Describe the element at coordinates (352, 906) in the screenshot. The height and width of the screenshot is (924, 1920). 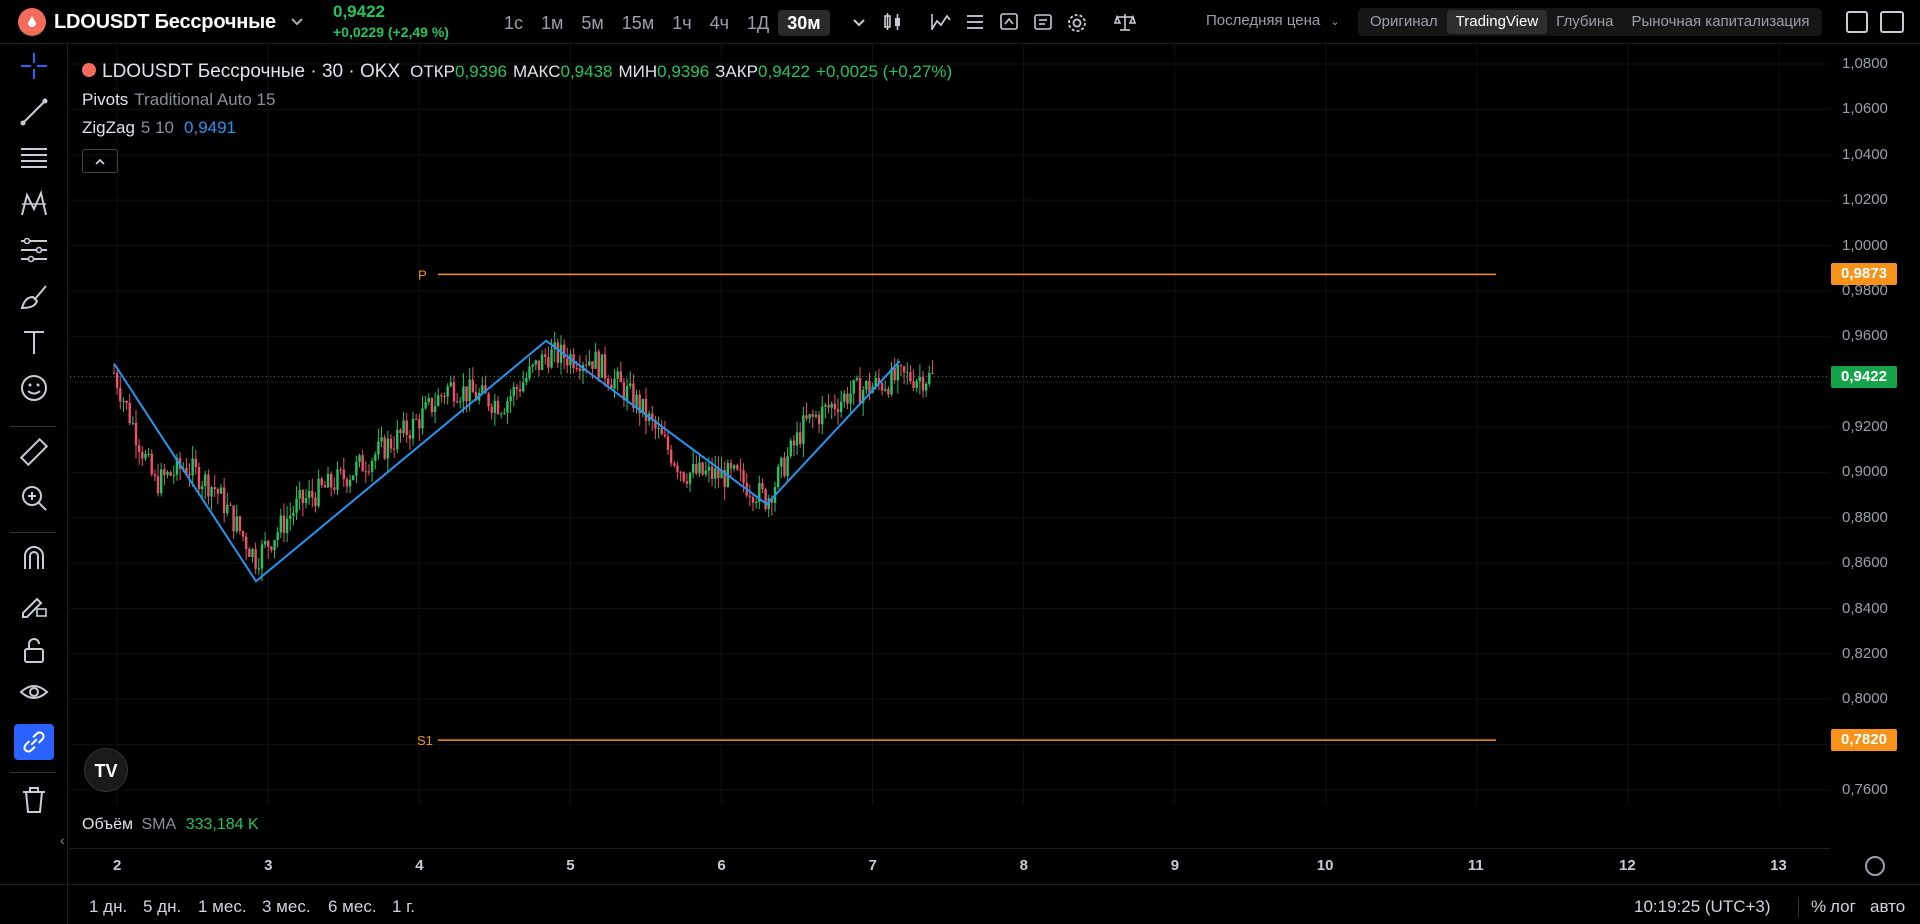
I see `range-6m: 6 мес.` at that location.